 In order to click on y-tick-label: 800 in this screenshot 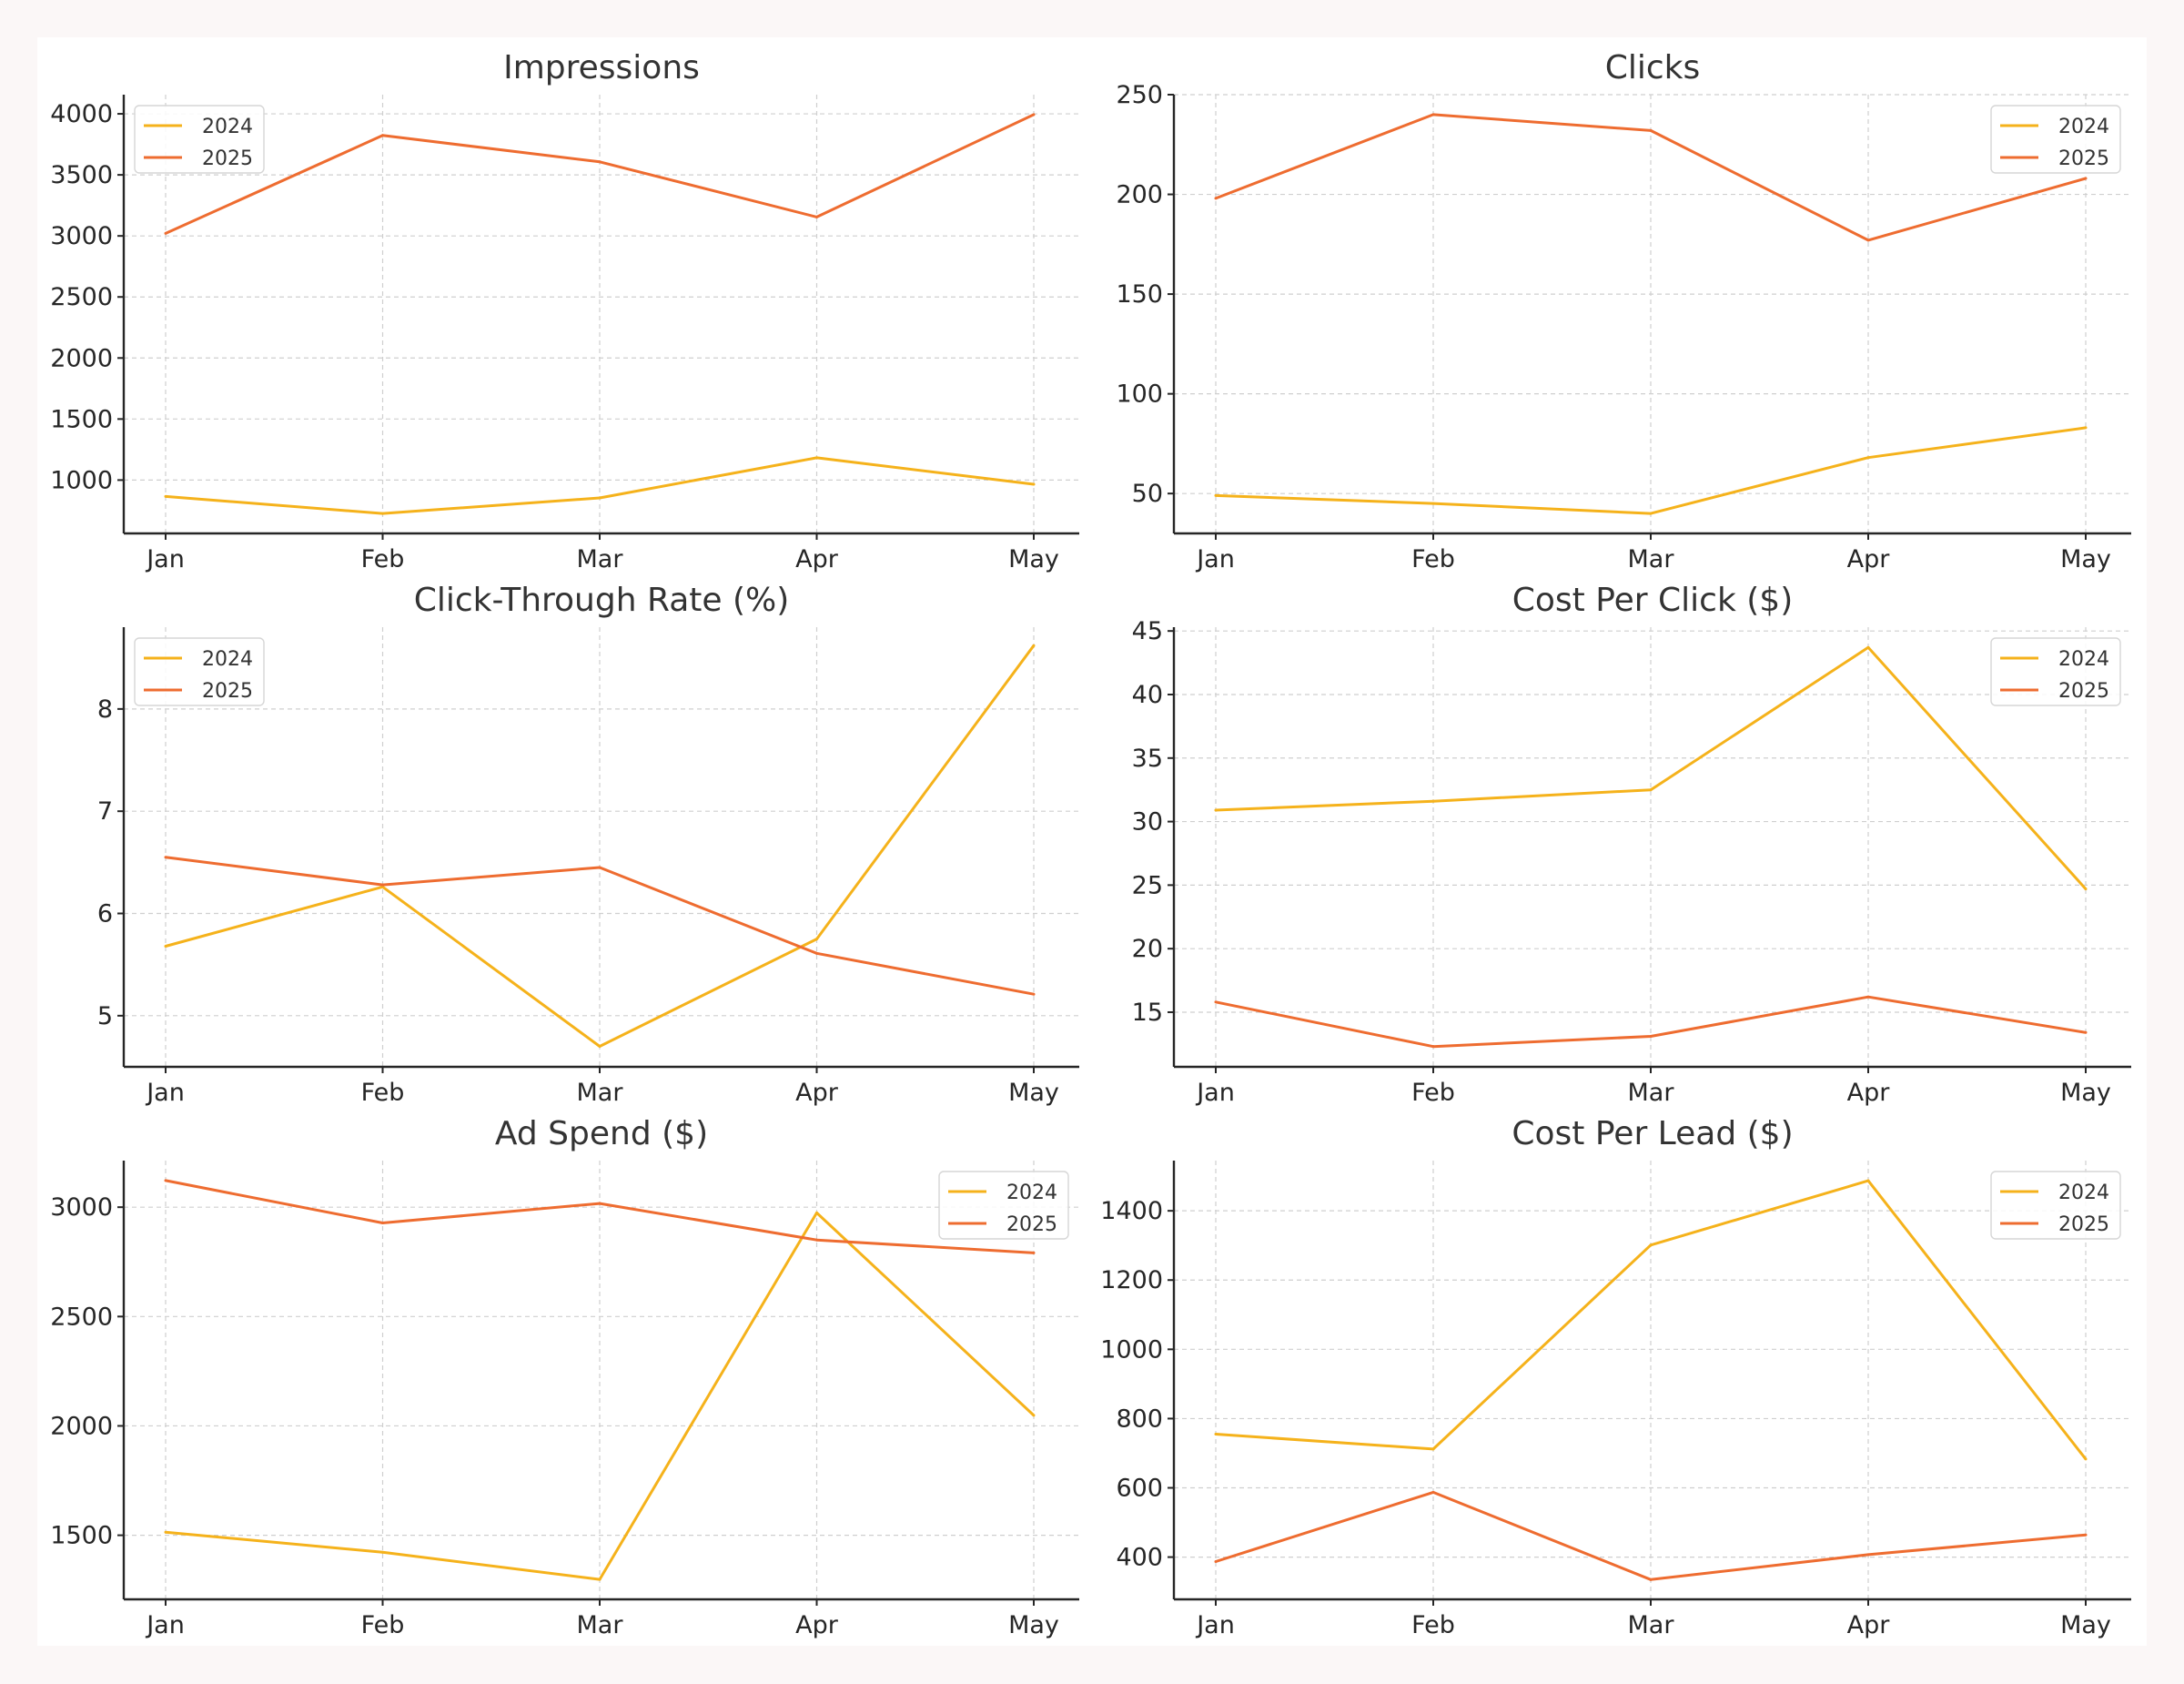, I will do `click(1139, 1419)`.